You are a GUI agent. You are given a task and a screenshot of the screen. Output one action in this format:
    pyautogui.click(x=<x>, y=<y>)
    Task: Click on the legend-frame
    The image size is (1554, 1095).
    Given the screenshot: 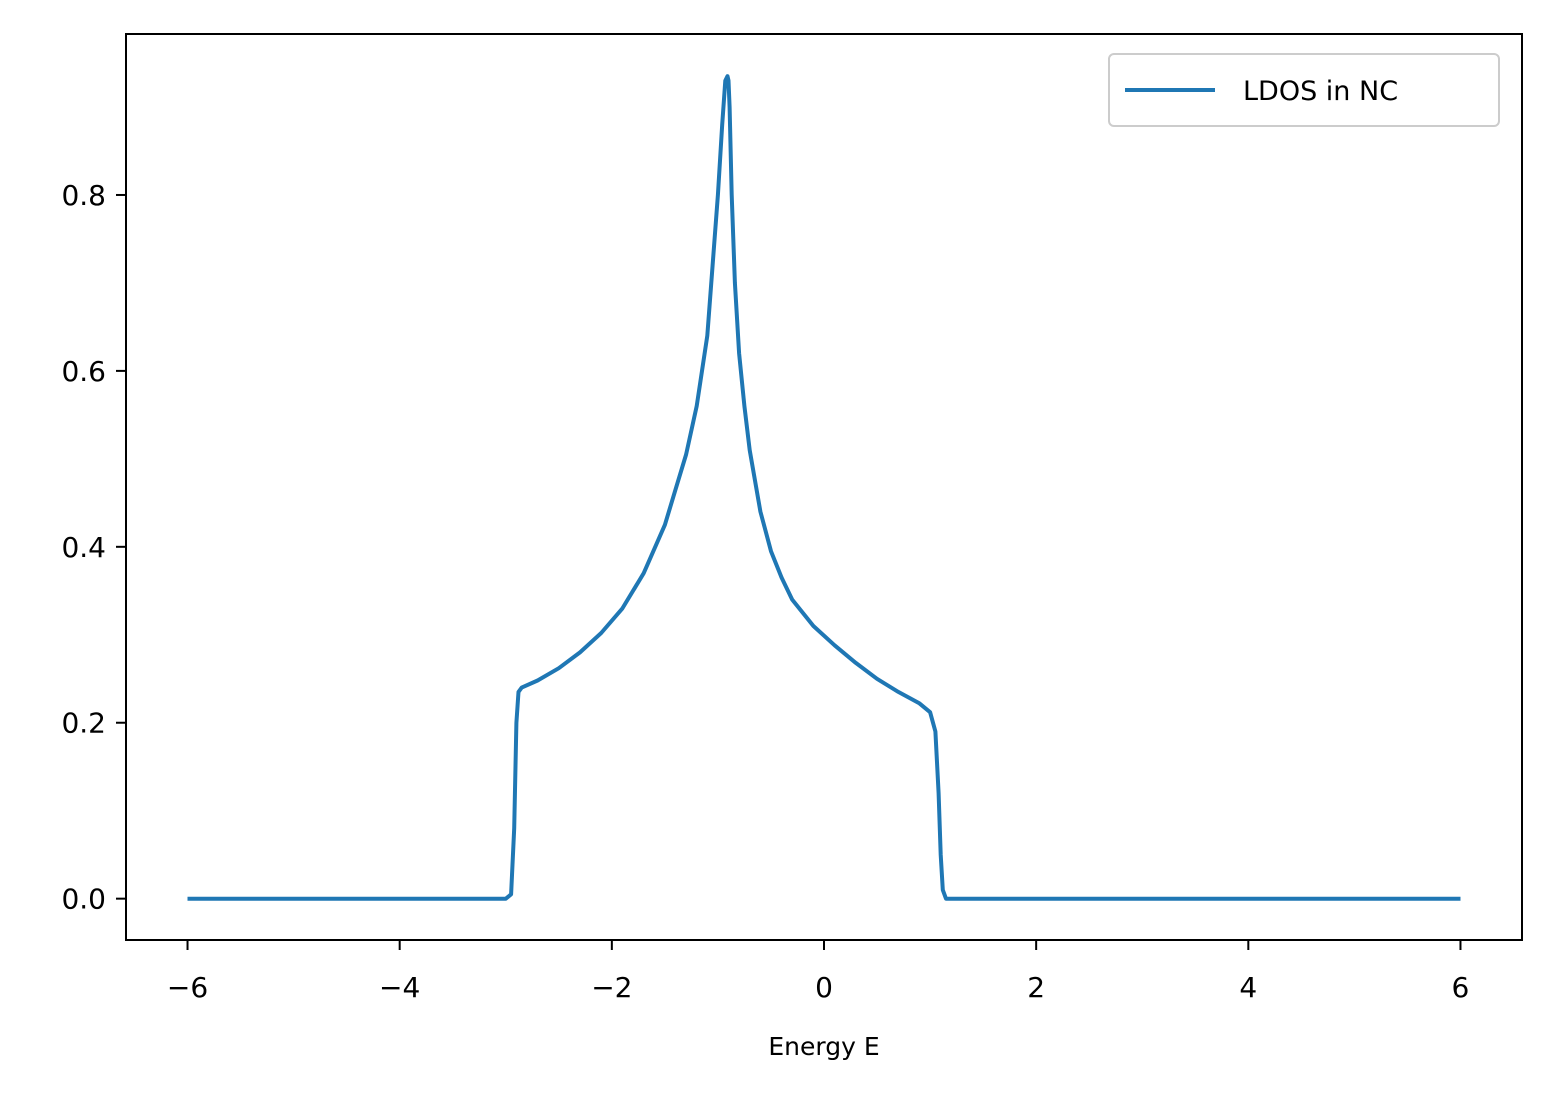 What is the action you would take?
    pyautogui.click(x=1304, y=90)
    